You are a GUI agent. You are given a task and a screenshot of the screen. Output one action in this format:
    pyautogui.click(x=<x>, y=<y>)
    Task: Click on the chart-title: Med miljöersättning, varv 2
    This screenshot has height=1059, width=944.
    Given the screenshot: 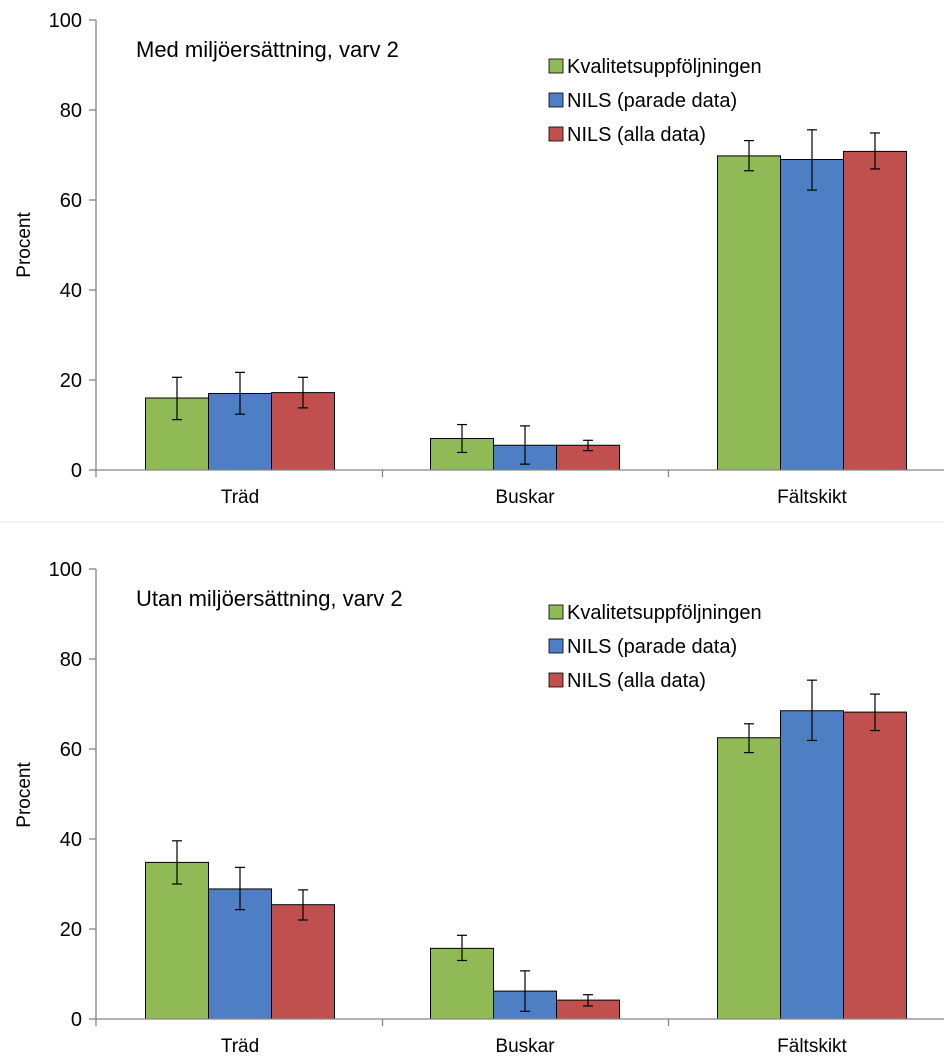 What is the action you would take?
    pyautogui.click(x=267, y=49)
    